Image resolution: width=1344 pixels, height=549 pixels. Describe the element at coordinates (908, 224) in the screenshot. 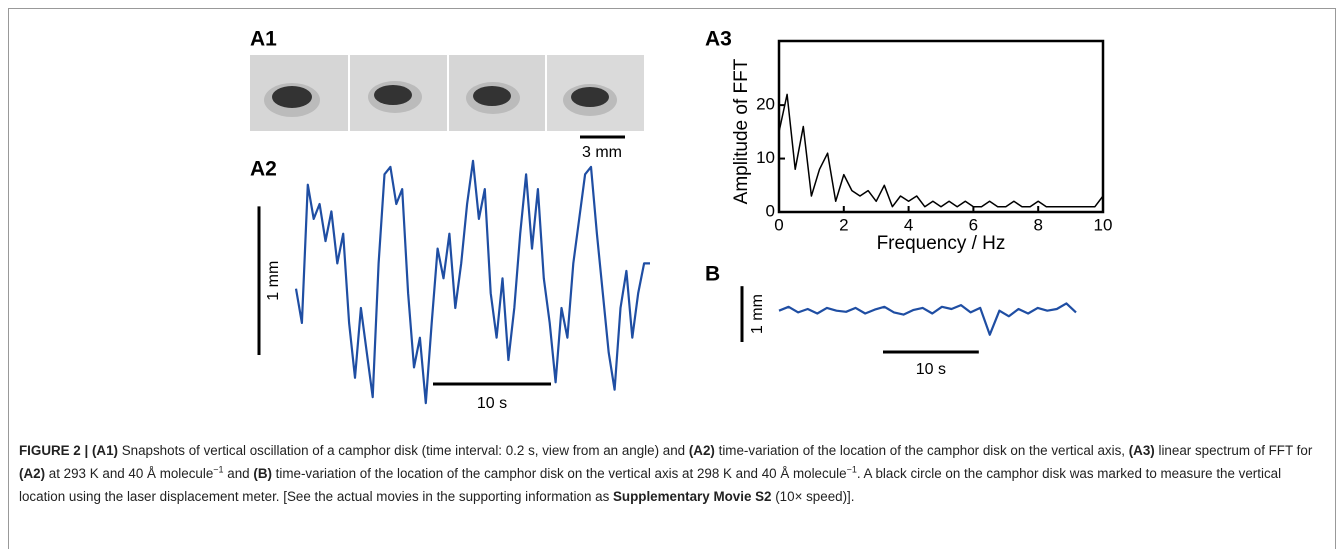

I see `x-tick-label: 4` at that location.